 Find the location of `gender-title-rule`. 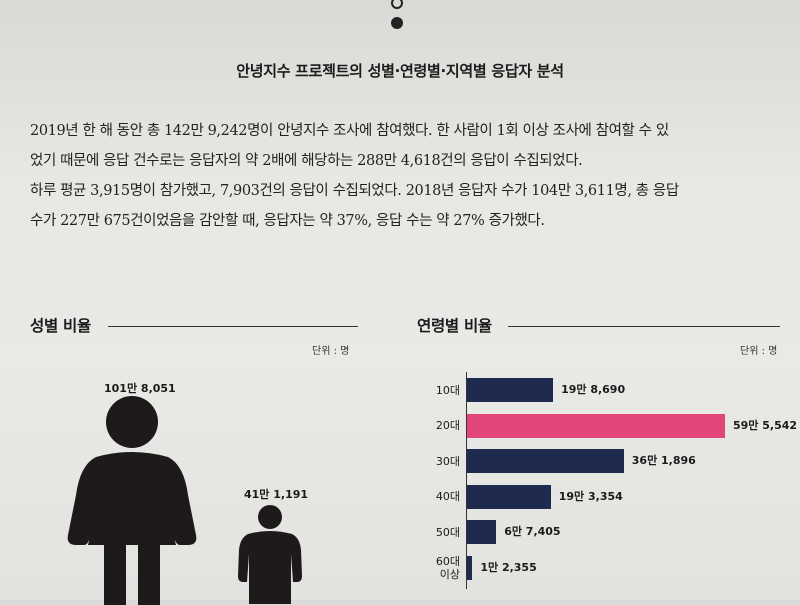

gender-title-rule is located at coordinates (233, 326).